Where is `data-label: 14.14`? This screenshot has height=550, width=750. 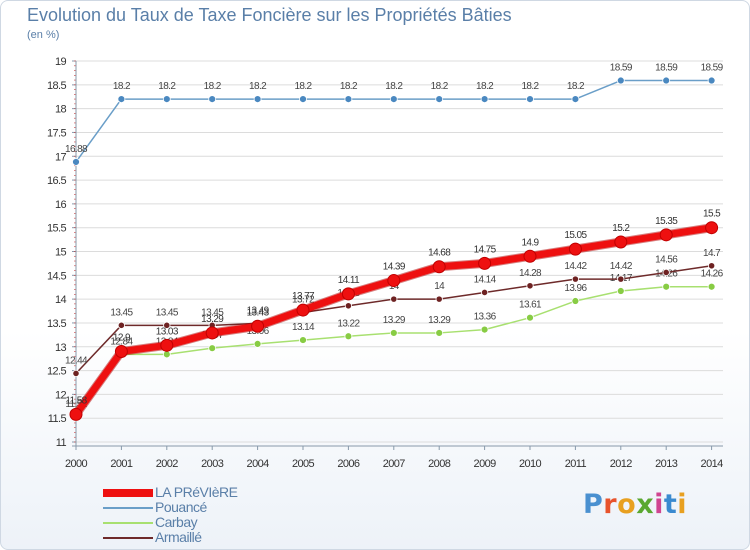
data-label: 14.14 is located at coordinates (485, 279).